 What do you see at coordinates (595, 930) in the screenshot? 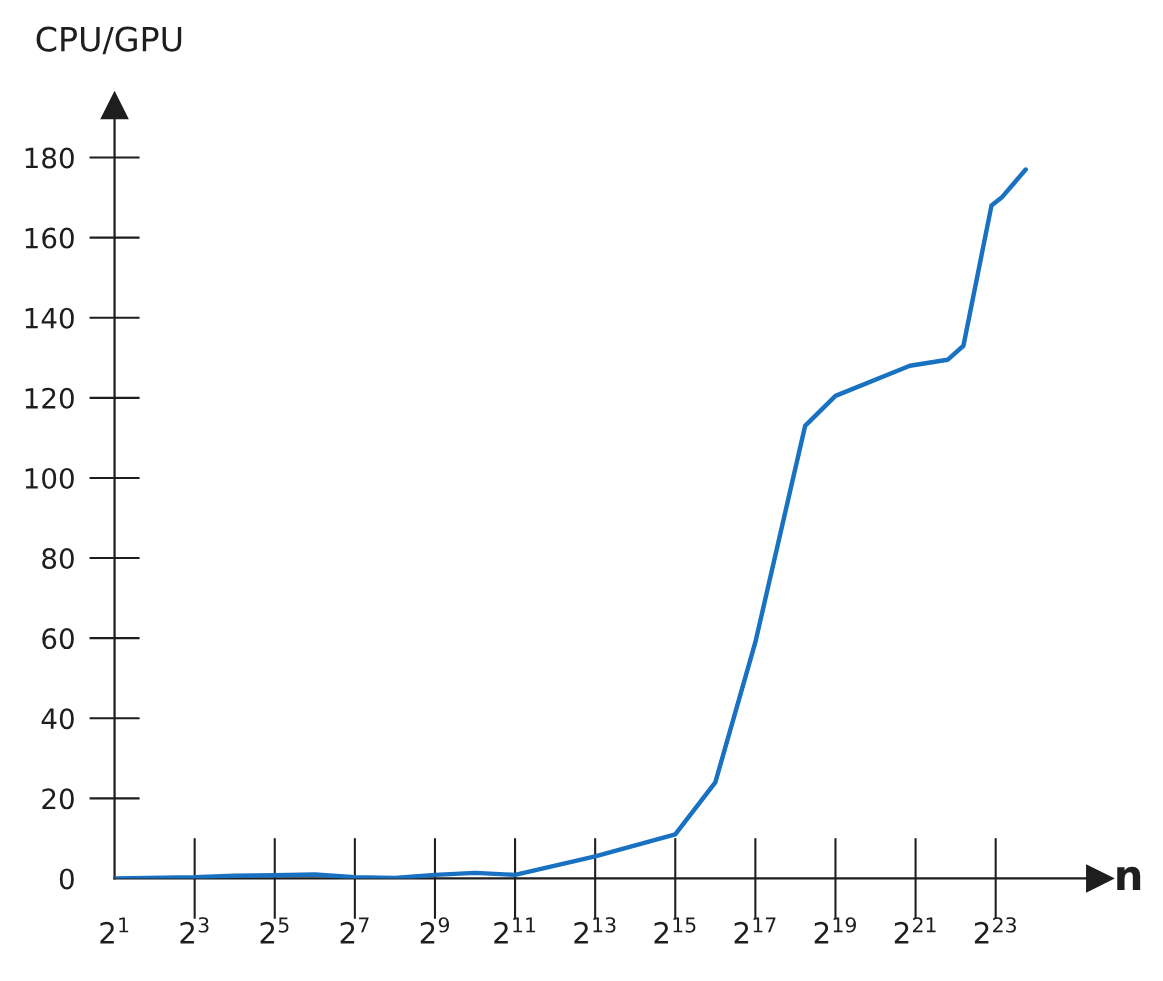
I see `x-tick-label: 2$^{13}$` at bounding box center [595, 930].